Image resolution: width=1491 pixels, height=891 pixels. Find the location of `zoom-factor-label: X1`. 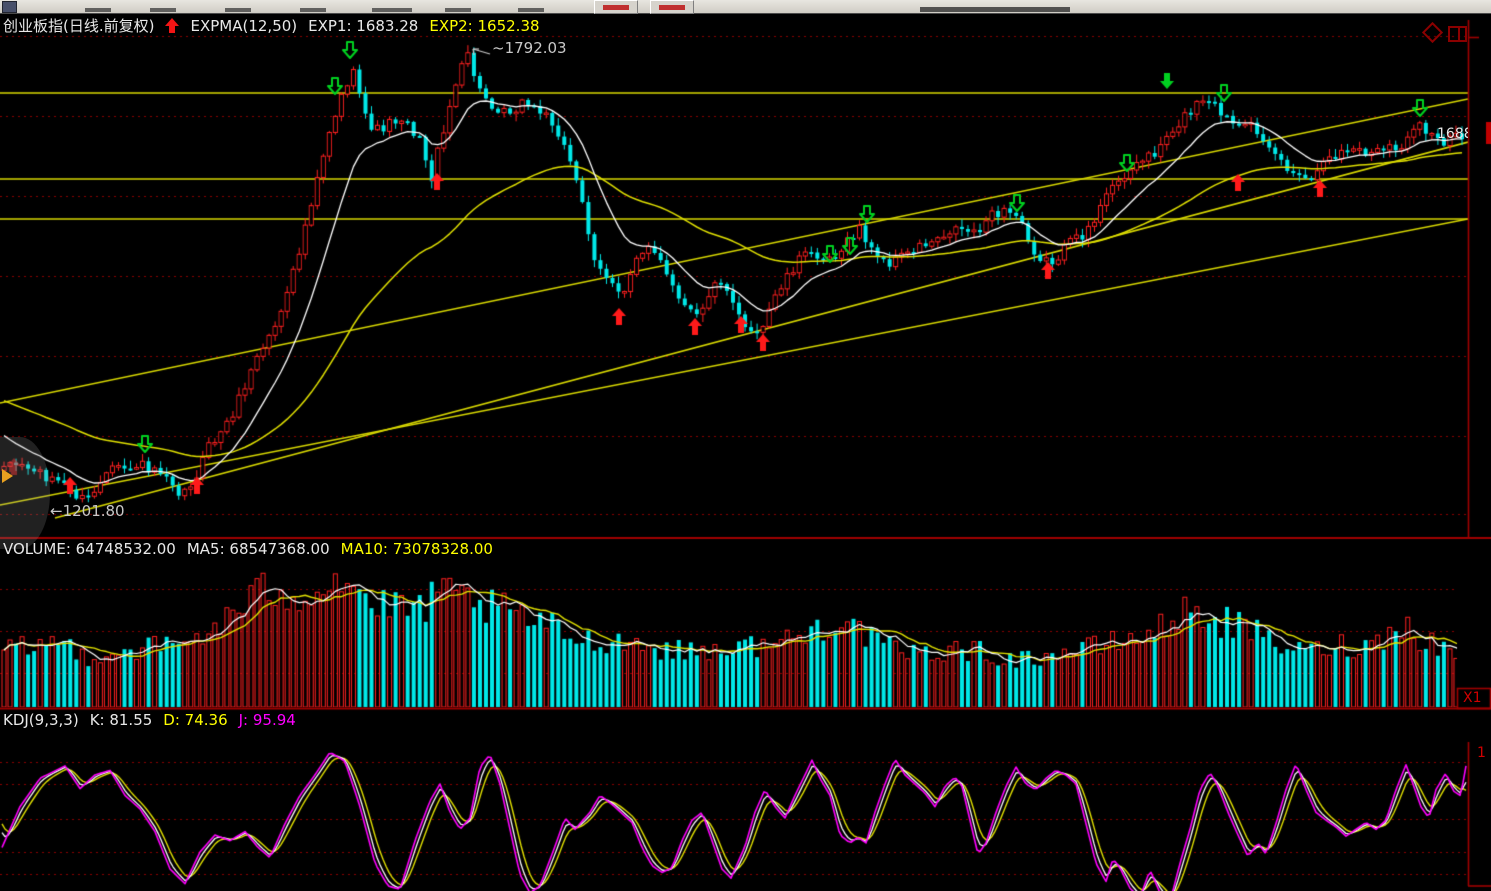

zoom-factor-label: X1 is located at coordinates (1472, 698).